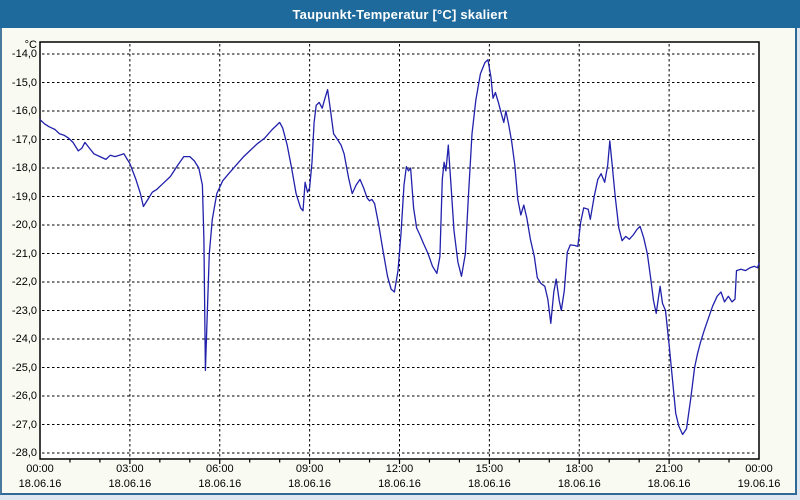 The image size is (800, 500). I want to click on window-title: Taupunkt-Temperatur [°C] skaliert, so click(400, 14).